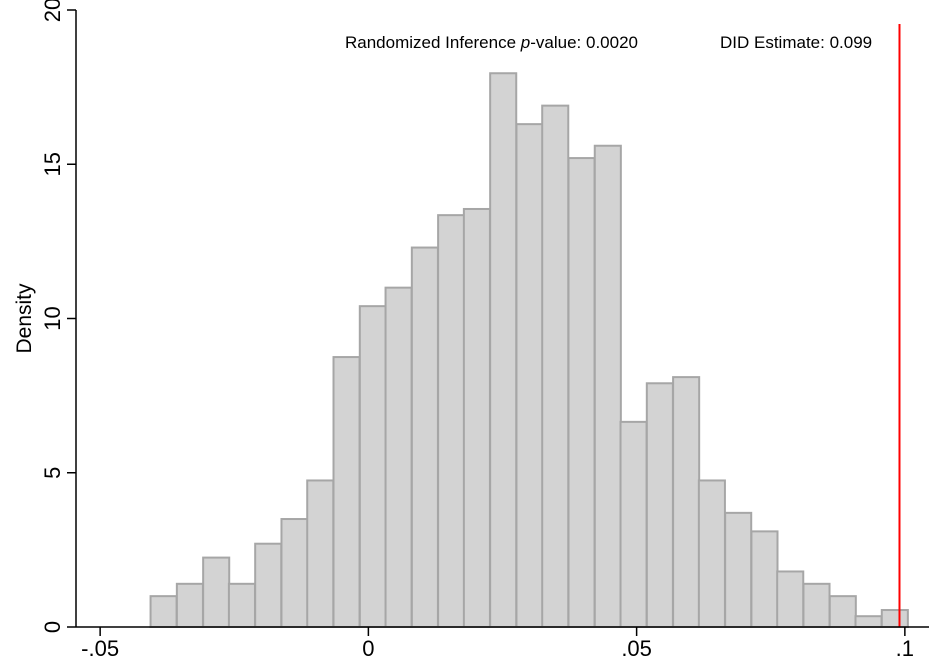 This screenshot has height=665, width=930. Describe the element at coordinates (433, 42) in the screenshot. I see `p-value-prefix: Randomized Inference` at that location.